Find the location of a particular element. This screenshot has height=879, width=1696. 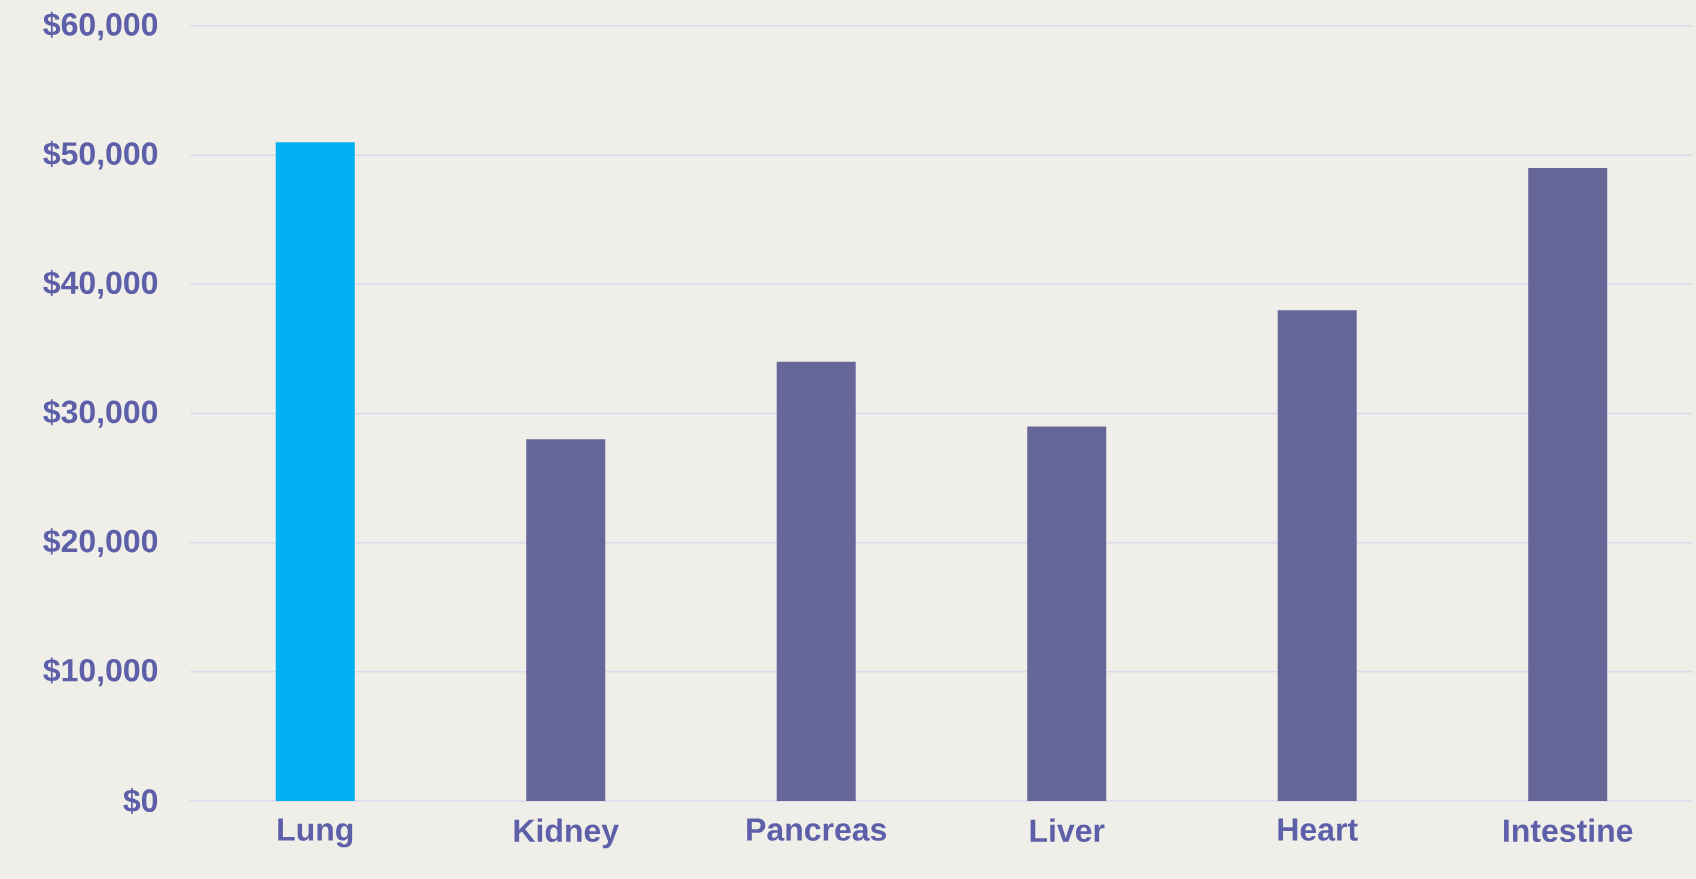

y-tick-label: $20,000 is located at coordinates (100, 543).